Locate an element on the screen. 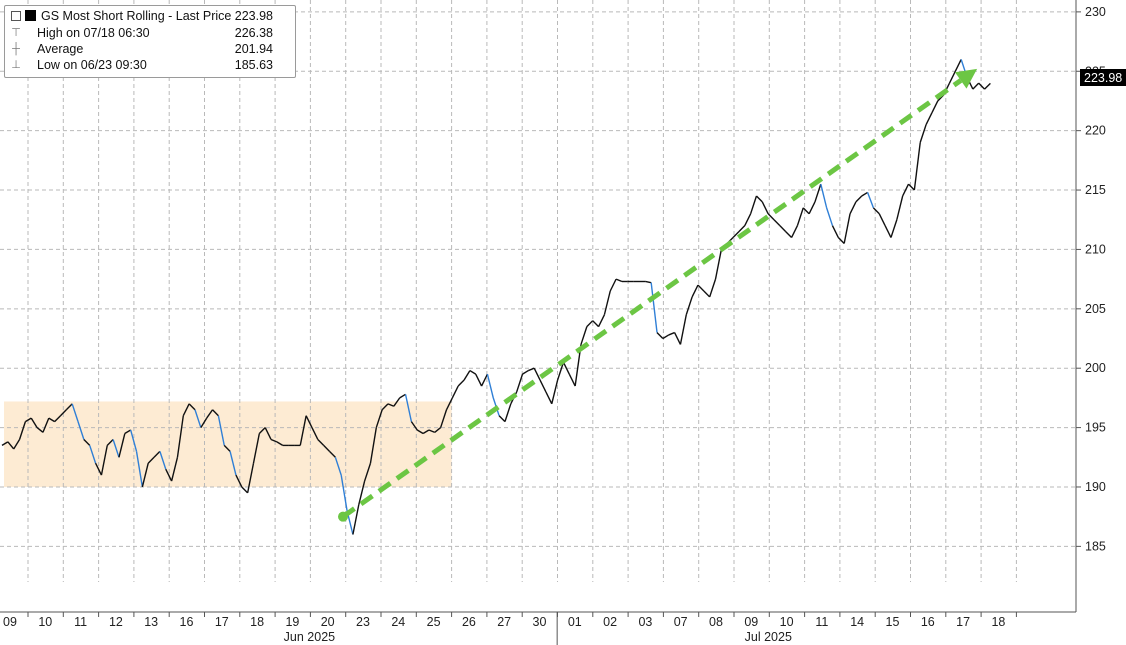 The height and width of the screenshot is (645, 1126). y-tick-label: 220 is located at coordinates (1095, 131).